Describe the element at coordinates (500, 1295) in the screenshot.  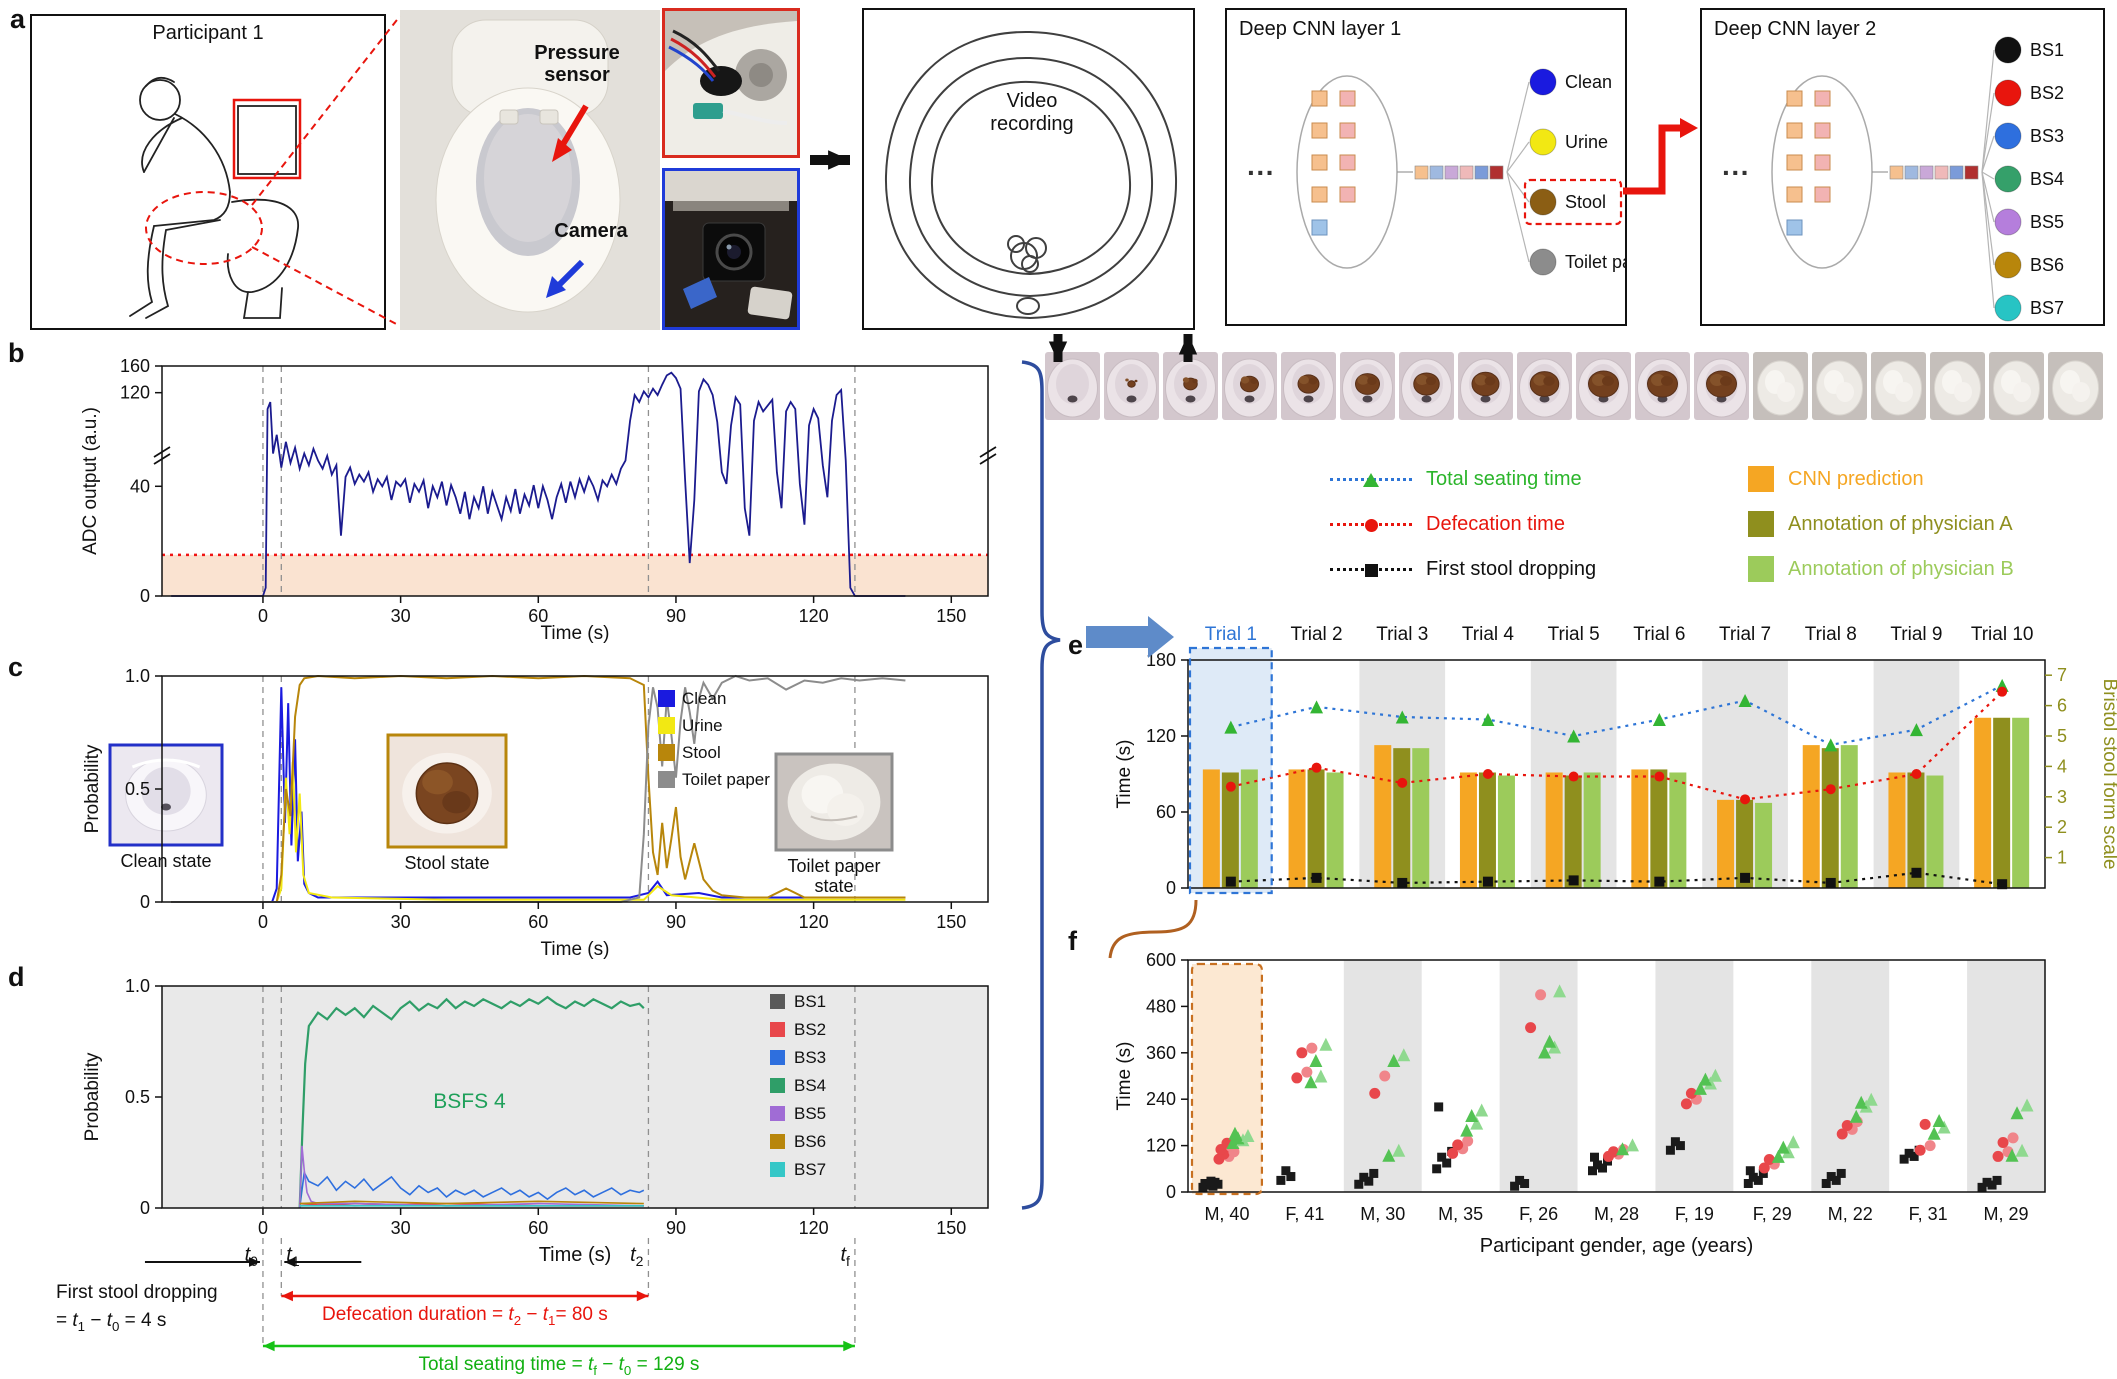
I see `timing-annotation-lines` at that location.